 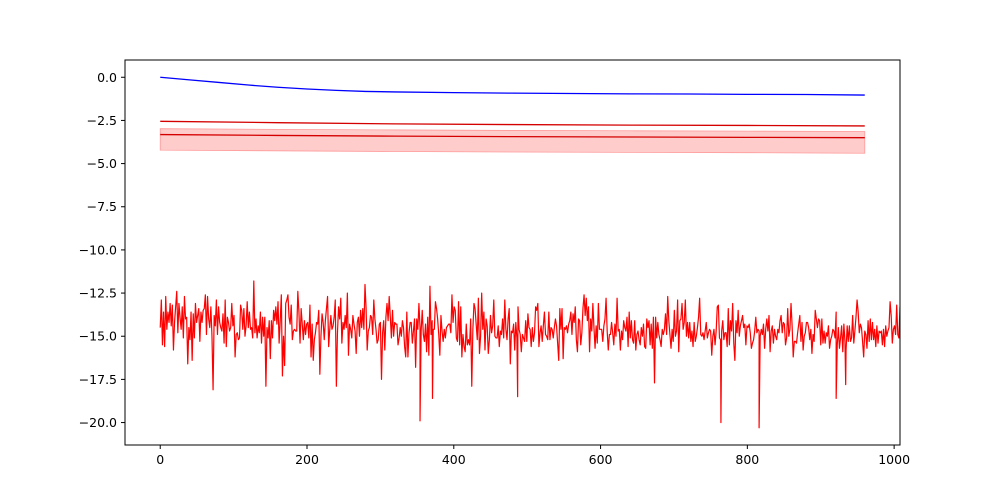 What do you see at coordinates (894, 459) in the screenshot?
I see `x-tick-label: 1000` at bounding box center [894, 459].